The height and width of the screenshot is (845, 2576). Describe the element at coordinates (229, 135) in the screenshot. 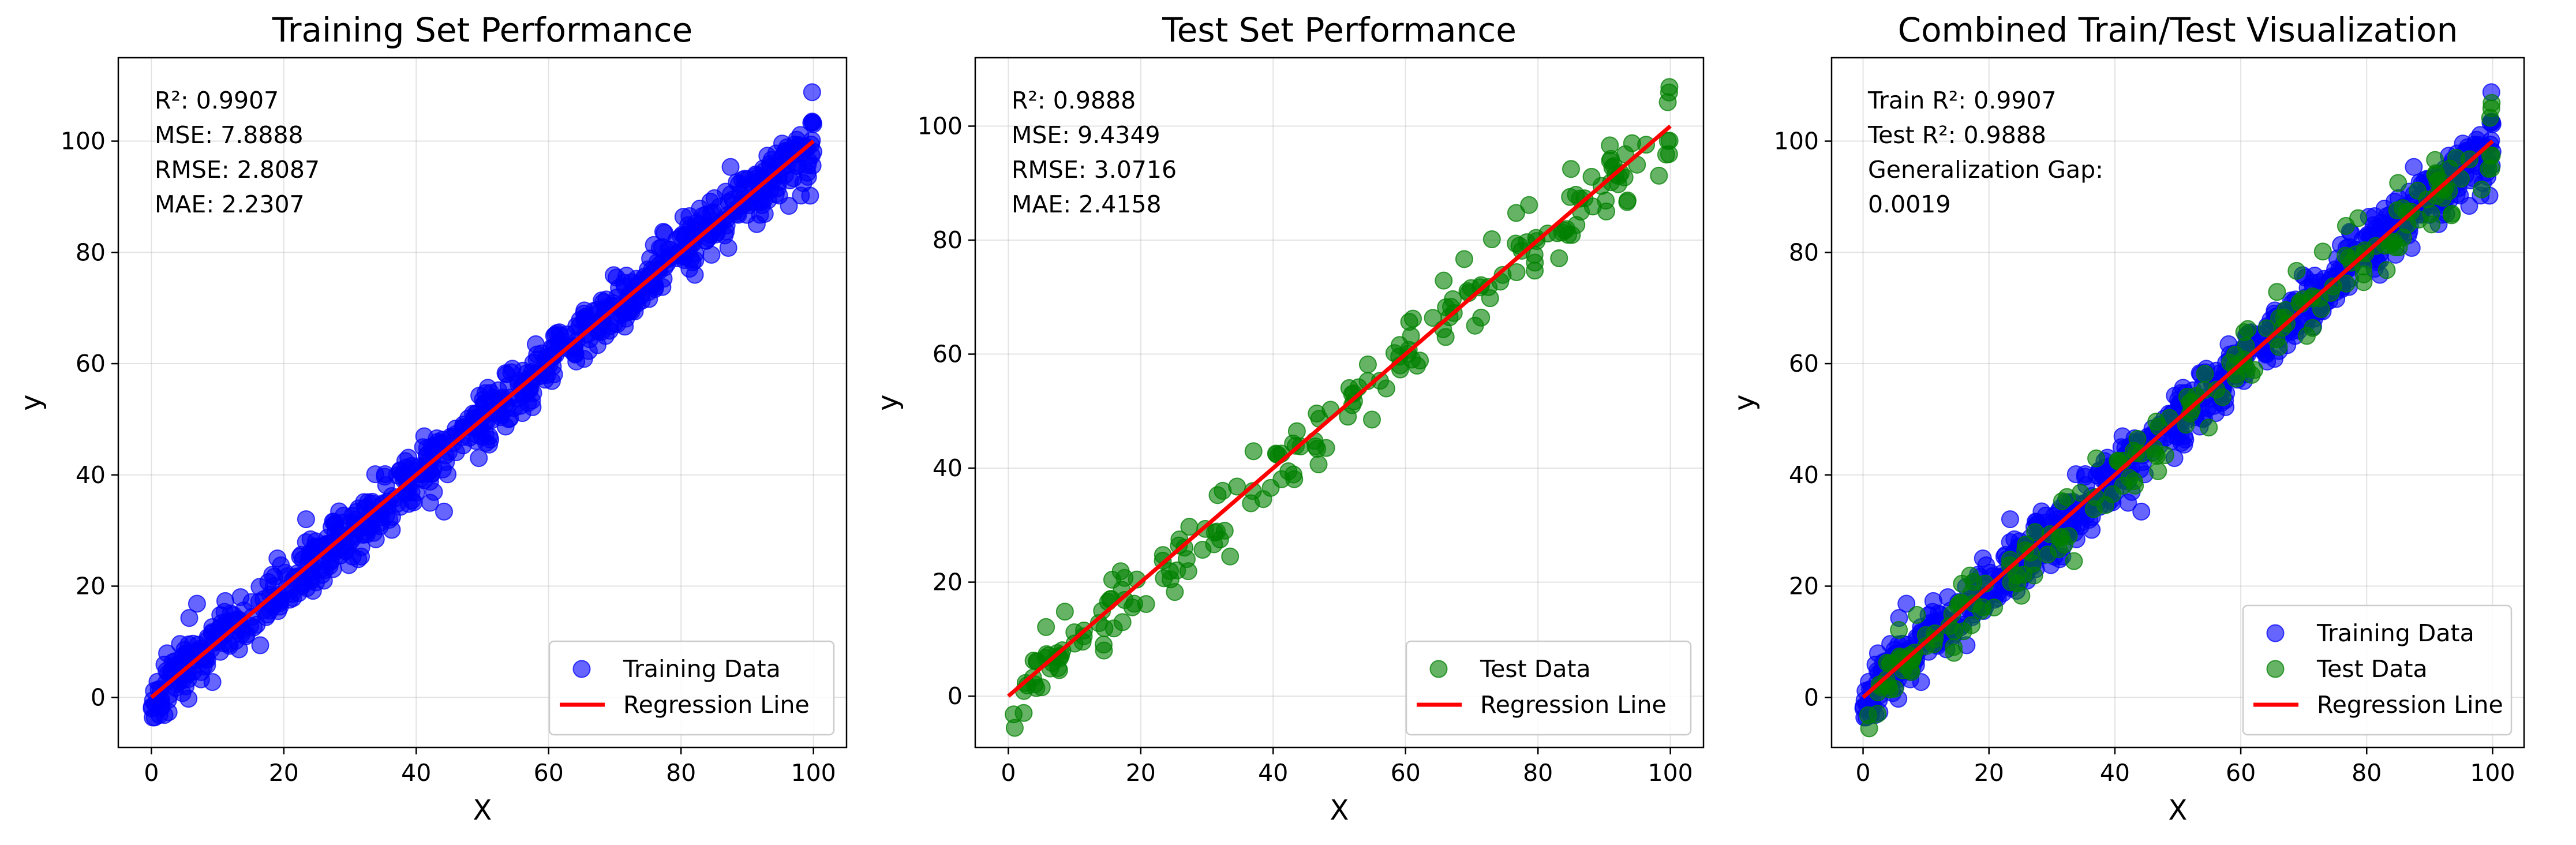

I see `stats-line: MSE: 7.8888` at that location.